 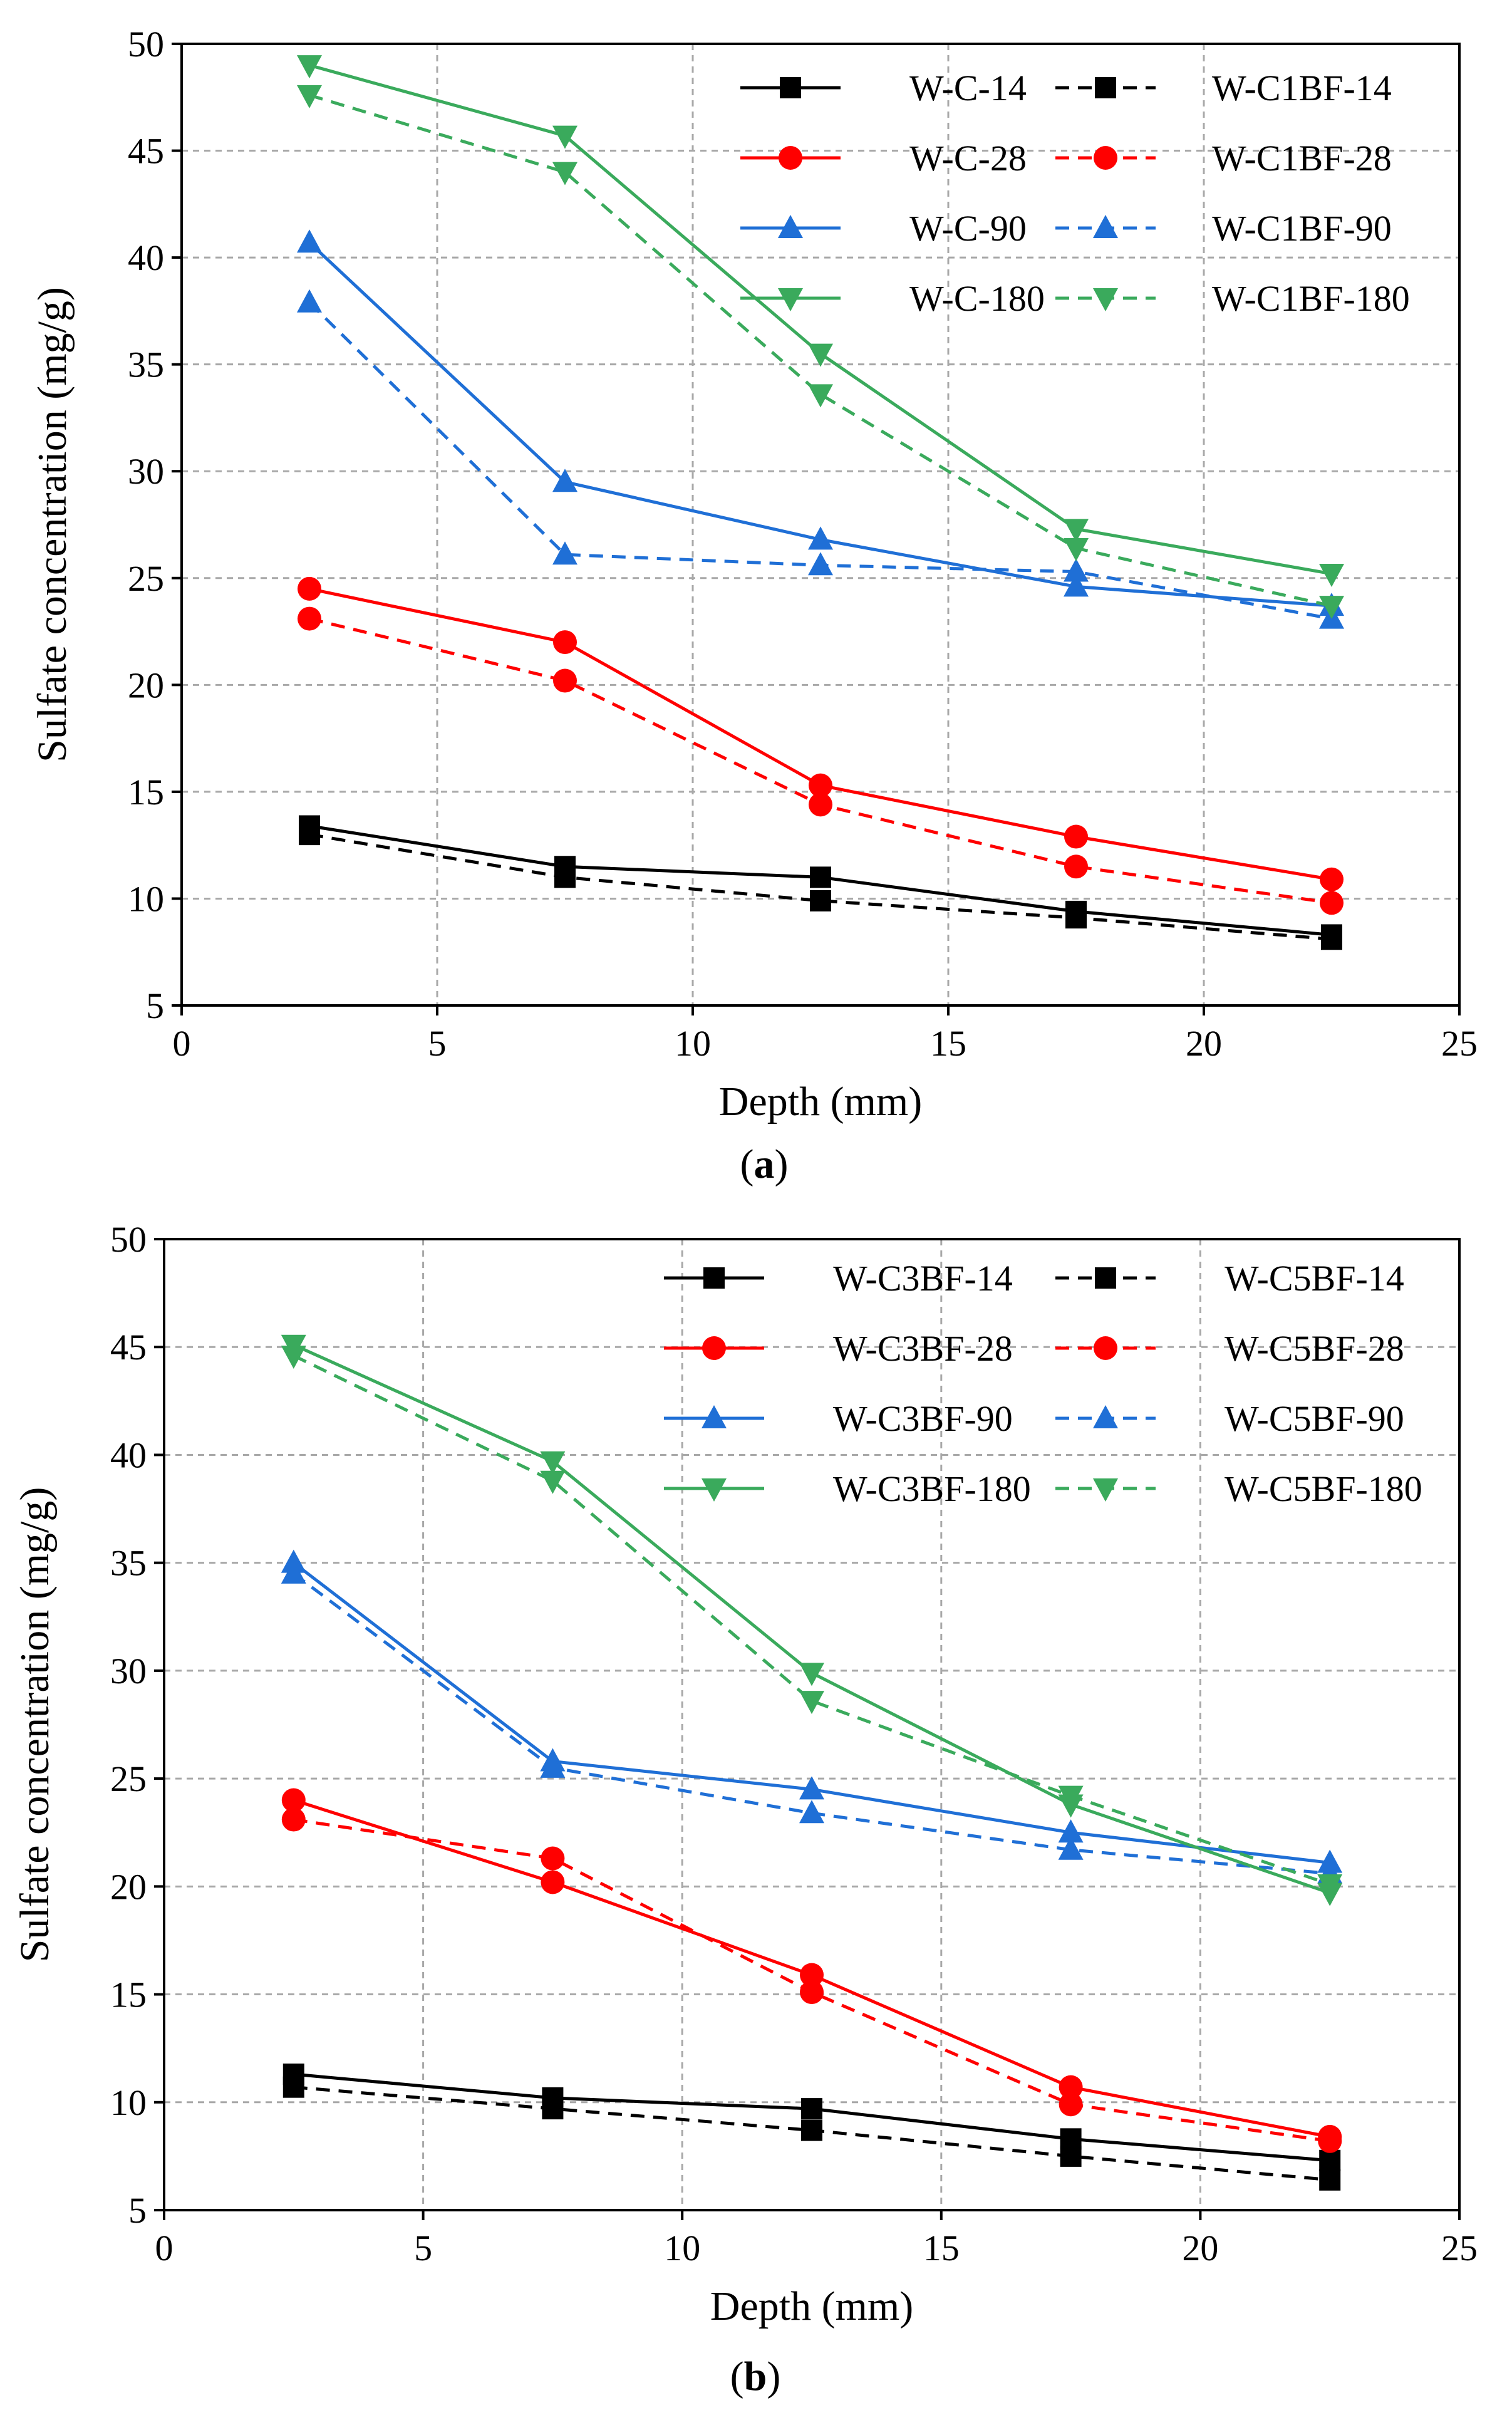 What do you see at coordinates (128, 1239) in the screenshot?
I see `y-tick-label: 50` at bounding box center [128, 1239].